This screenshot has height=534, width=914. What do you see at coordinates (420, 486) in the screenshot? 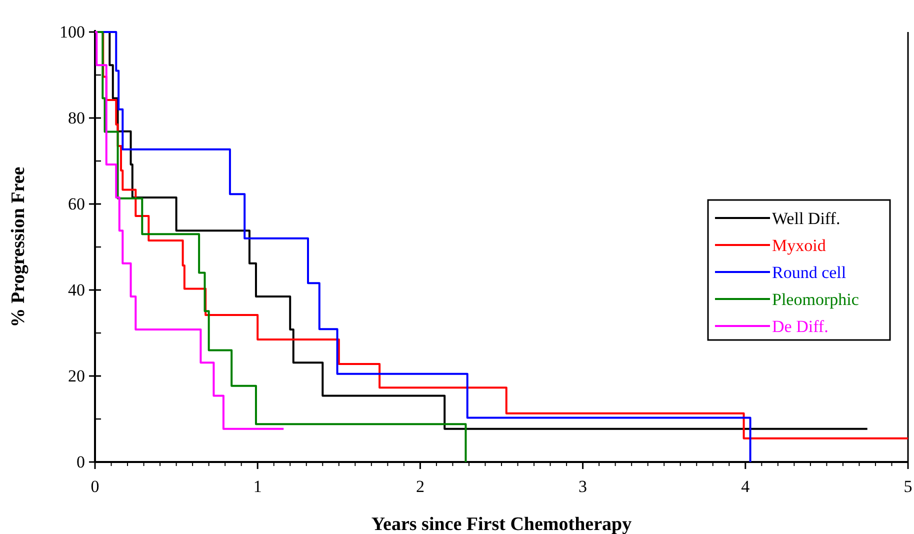
I see `x-tick-label: 2` at bounding box center [420, 486].